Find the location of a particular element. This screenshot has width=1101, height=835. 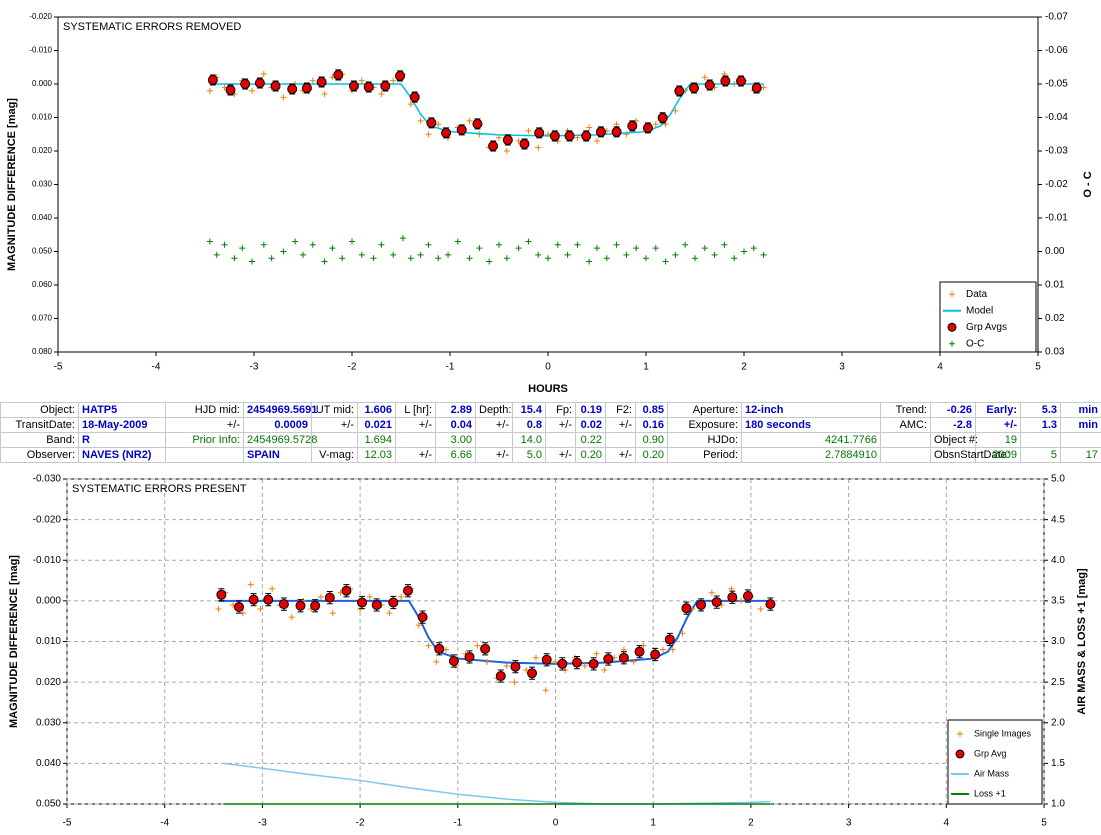

y2-axis-title: O - C is located at coordinates (1088, 184).